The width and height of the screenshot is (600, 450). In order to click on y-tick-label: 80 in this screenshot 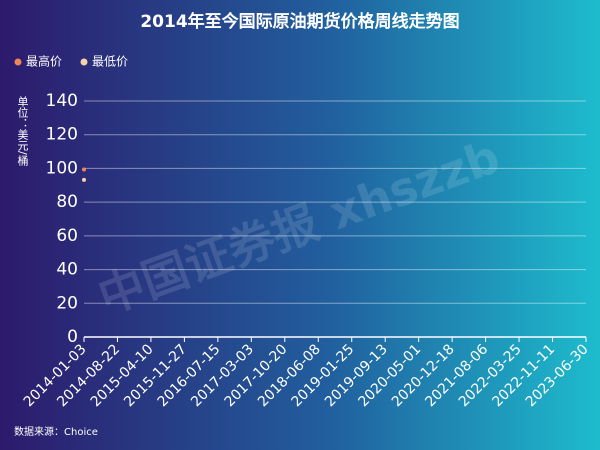, I will do `click(67, 202)`.